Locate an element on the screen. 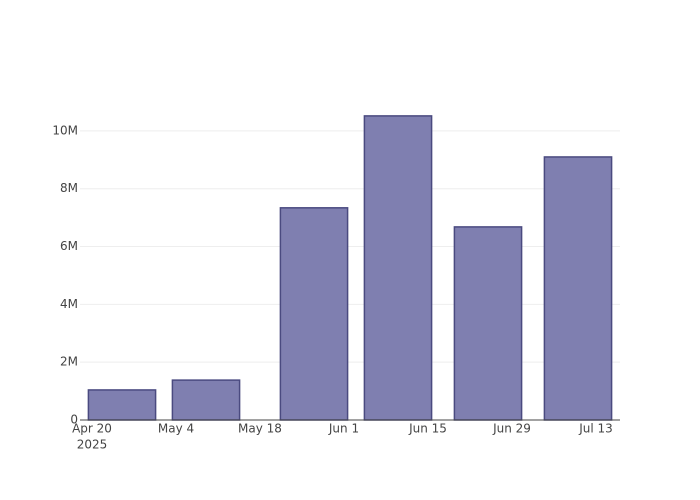 The width and height of the screenshot is (700, 500). y-tick-label: 4M is located at coordinates (69, 304).